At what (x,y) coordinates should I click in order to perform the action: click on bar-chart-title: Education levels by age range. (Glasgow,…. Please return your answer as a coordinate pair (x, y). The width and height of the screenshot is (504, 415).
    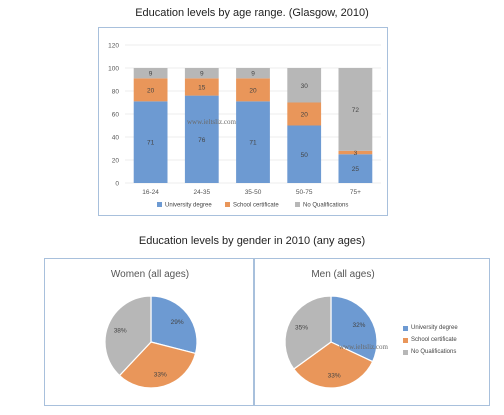
    Looking at the image, I should click on (252, 13).